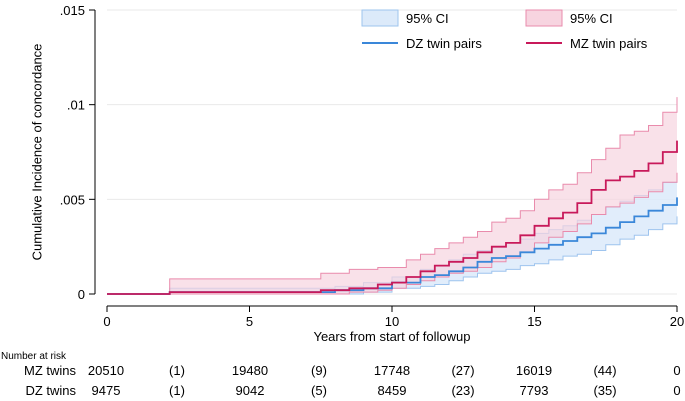 This screenshot has height=401, width=685. What do you see at coordinates (391, 336) in the screenshot?
I see `x-axis-title: Years from start of followup` at bounding box center [391, 336].